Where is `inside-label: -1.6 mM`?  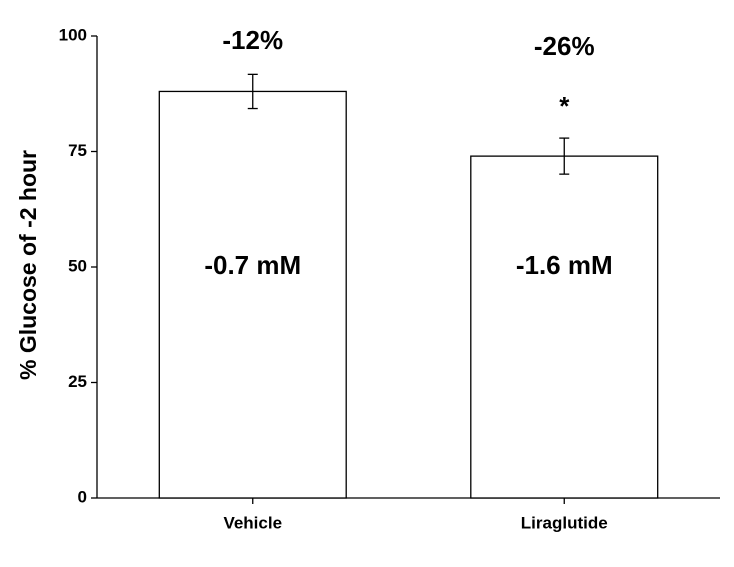
inside-label: -1.6 mM is located at coordinates (564, 265).